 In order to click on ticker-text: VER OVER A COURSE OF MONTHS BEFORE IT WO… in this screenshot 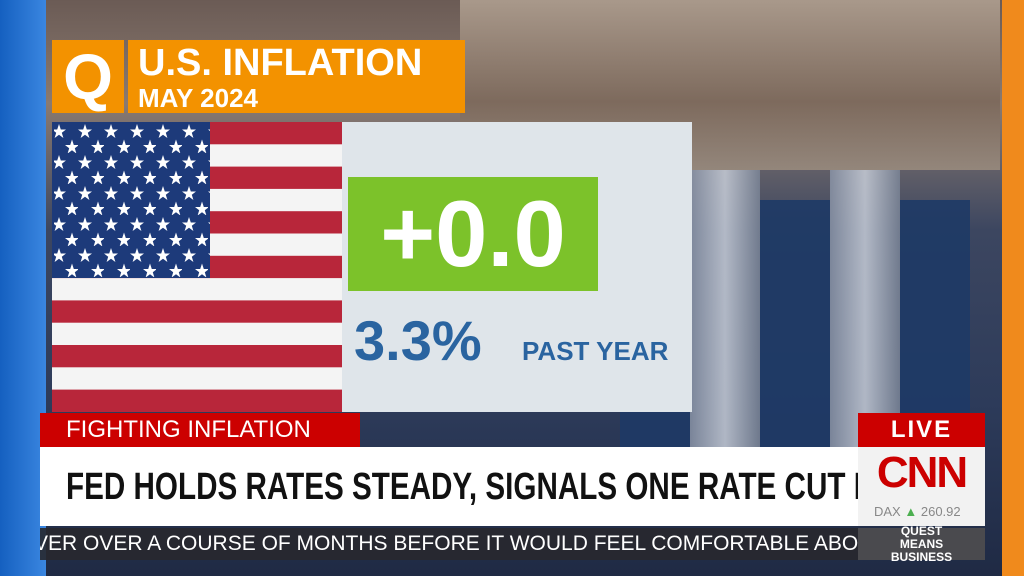, I will do `click(449, 543)`.